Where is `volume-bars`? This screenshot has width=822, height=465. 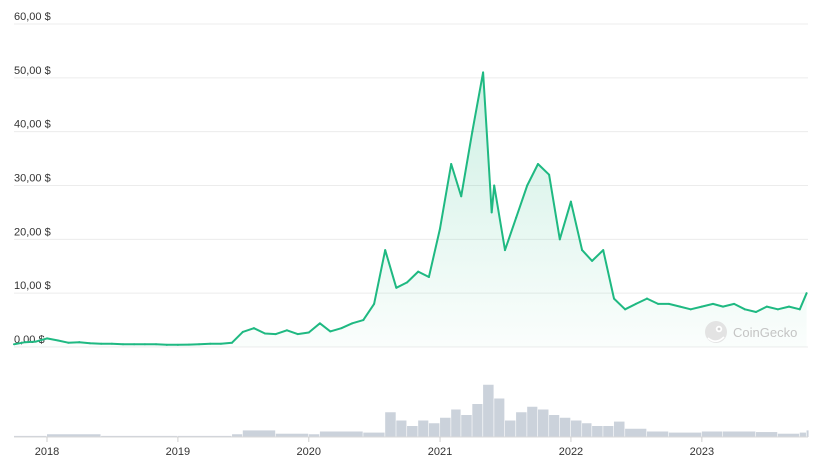 volume-bars is located at coordinates (411, 410).